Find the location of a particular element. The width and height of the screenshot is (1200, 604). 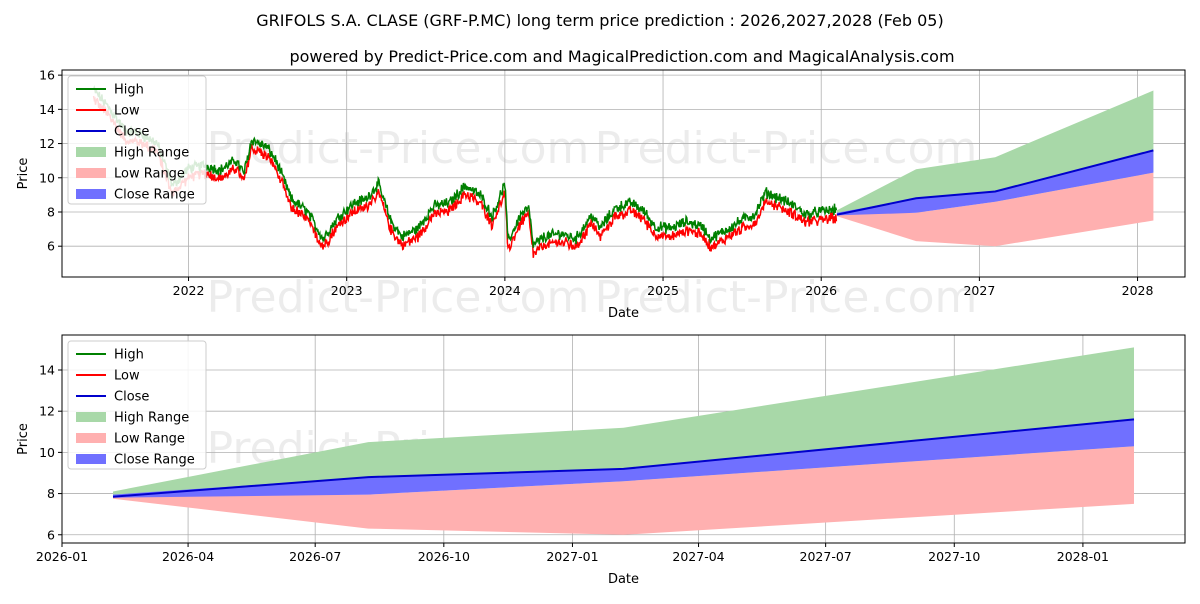

close-range-band is located at coordinates (623, 458).